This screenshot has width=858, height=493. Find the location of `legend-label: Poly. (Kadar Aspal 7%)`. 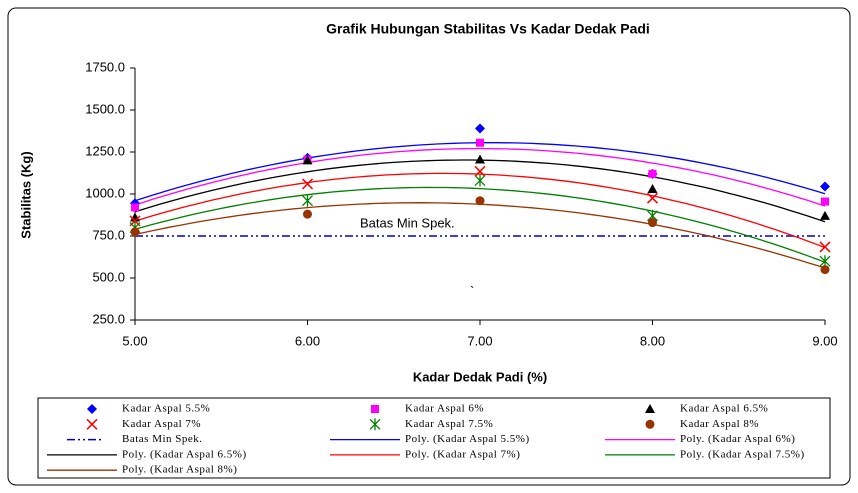

legend-label: Poly. (Kadar Aspal 7%) is located at coordinates (462, 454).